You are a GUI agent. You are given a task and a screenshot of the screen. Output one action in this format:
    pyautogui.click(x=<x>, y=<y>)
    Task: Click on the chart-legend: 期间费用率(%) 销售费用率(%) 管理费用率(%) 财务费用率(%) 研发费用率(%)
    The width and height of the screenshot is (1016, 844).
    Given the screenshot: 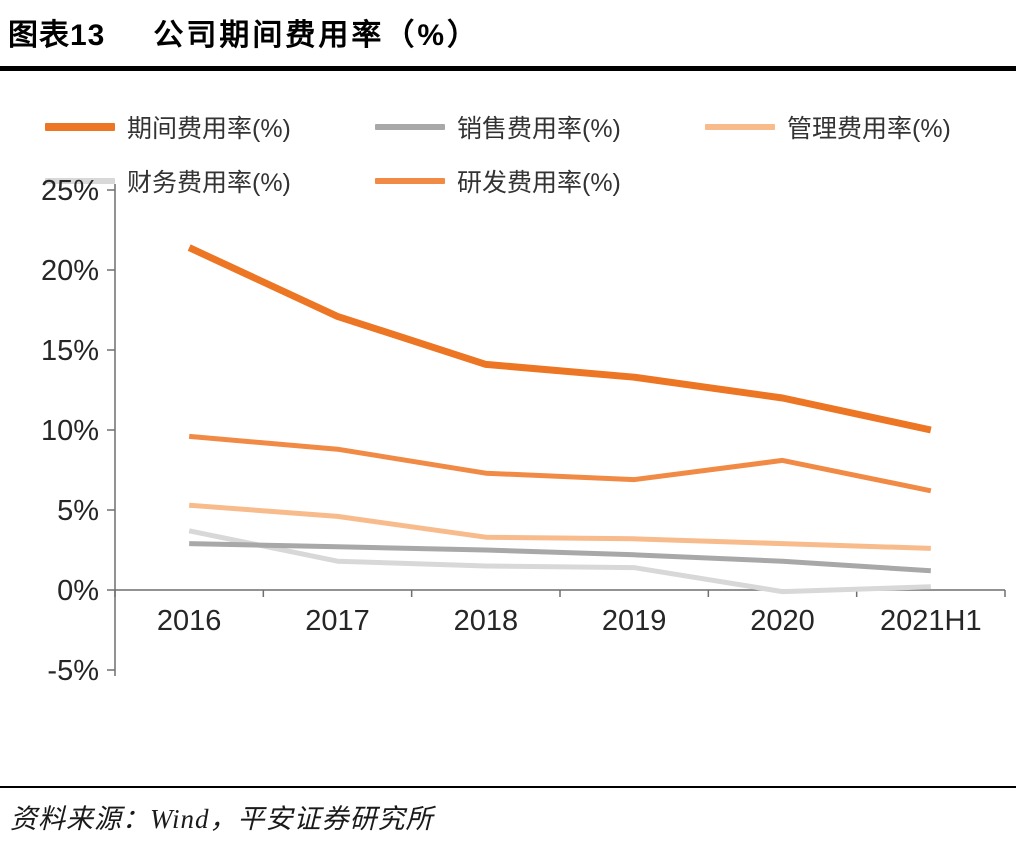 What is the action you would take?
    pyautogui.click(x=530, y=154)
    